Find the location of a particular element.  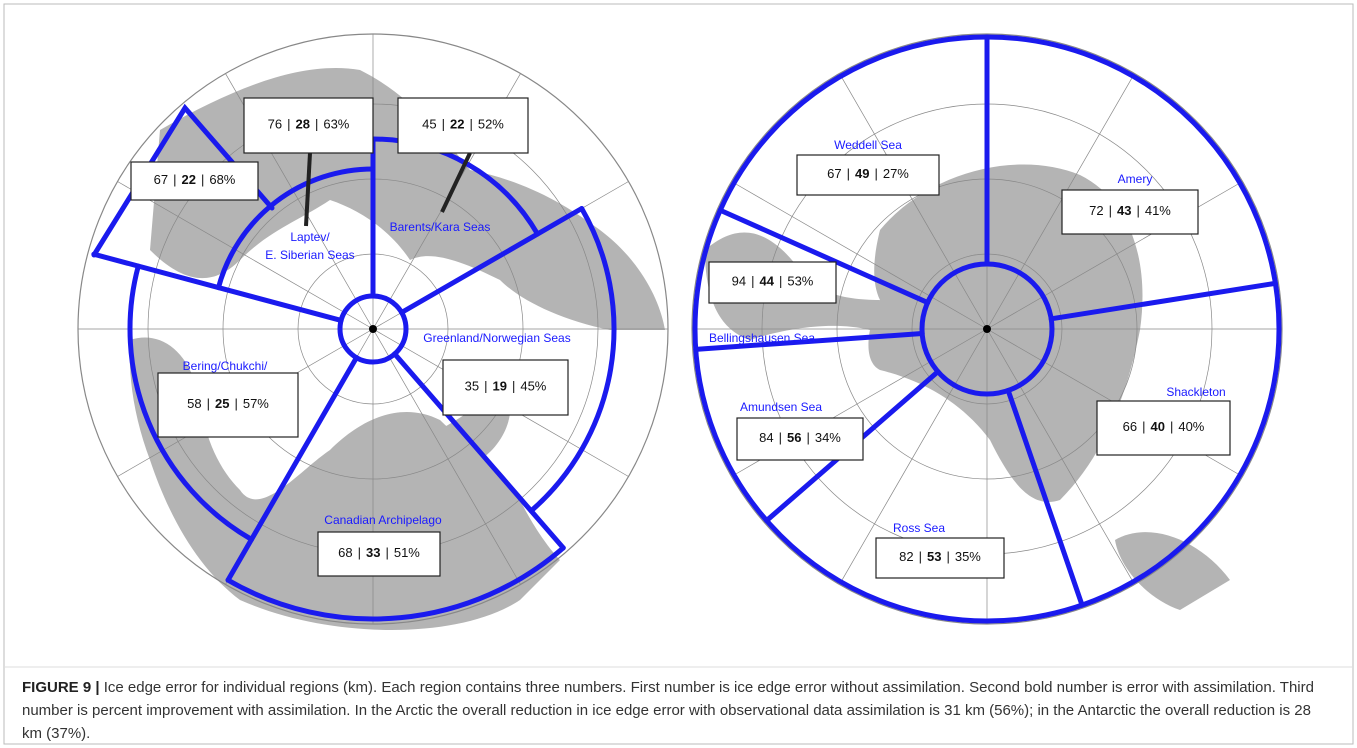

pole is located at coordinates (987, 329).